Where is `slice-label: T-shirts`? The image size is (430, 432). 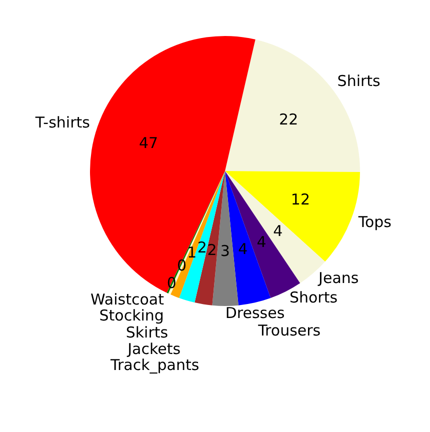
slice-label: T-shirts is located at coordinates (62, 123).